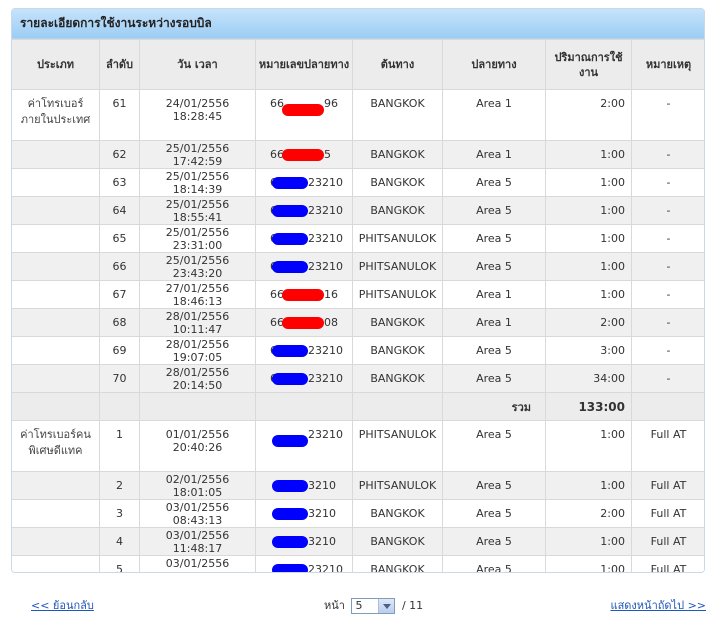  What do you see at coordinates (331, 294) in the screenshot?
I see `phone-suffix: 16` at bounding box center [331, 294].